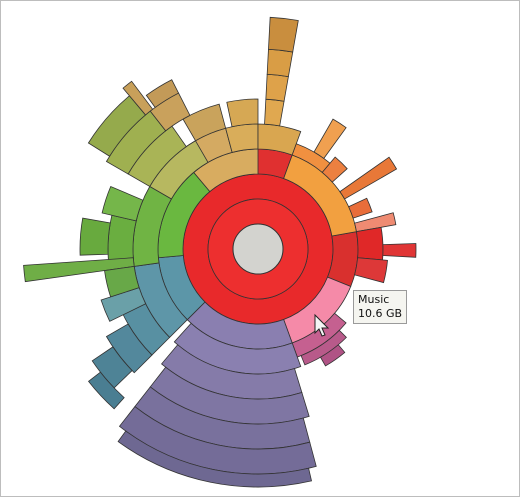 The height and width of the screenshot is (498, 520). What do you see at coordinates (380, 313) in the screenshot?
I see `tooltip-size: 10.6 GB` at bounding box center [380, 313].